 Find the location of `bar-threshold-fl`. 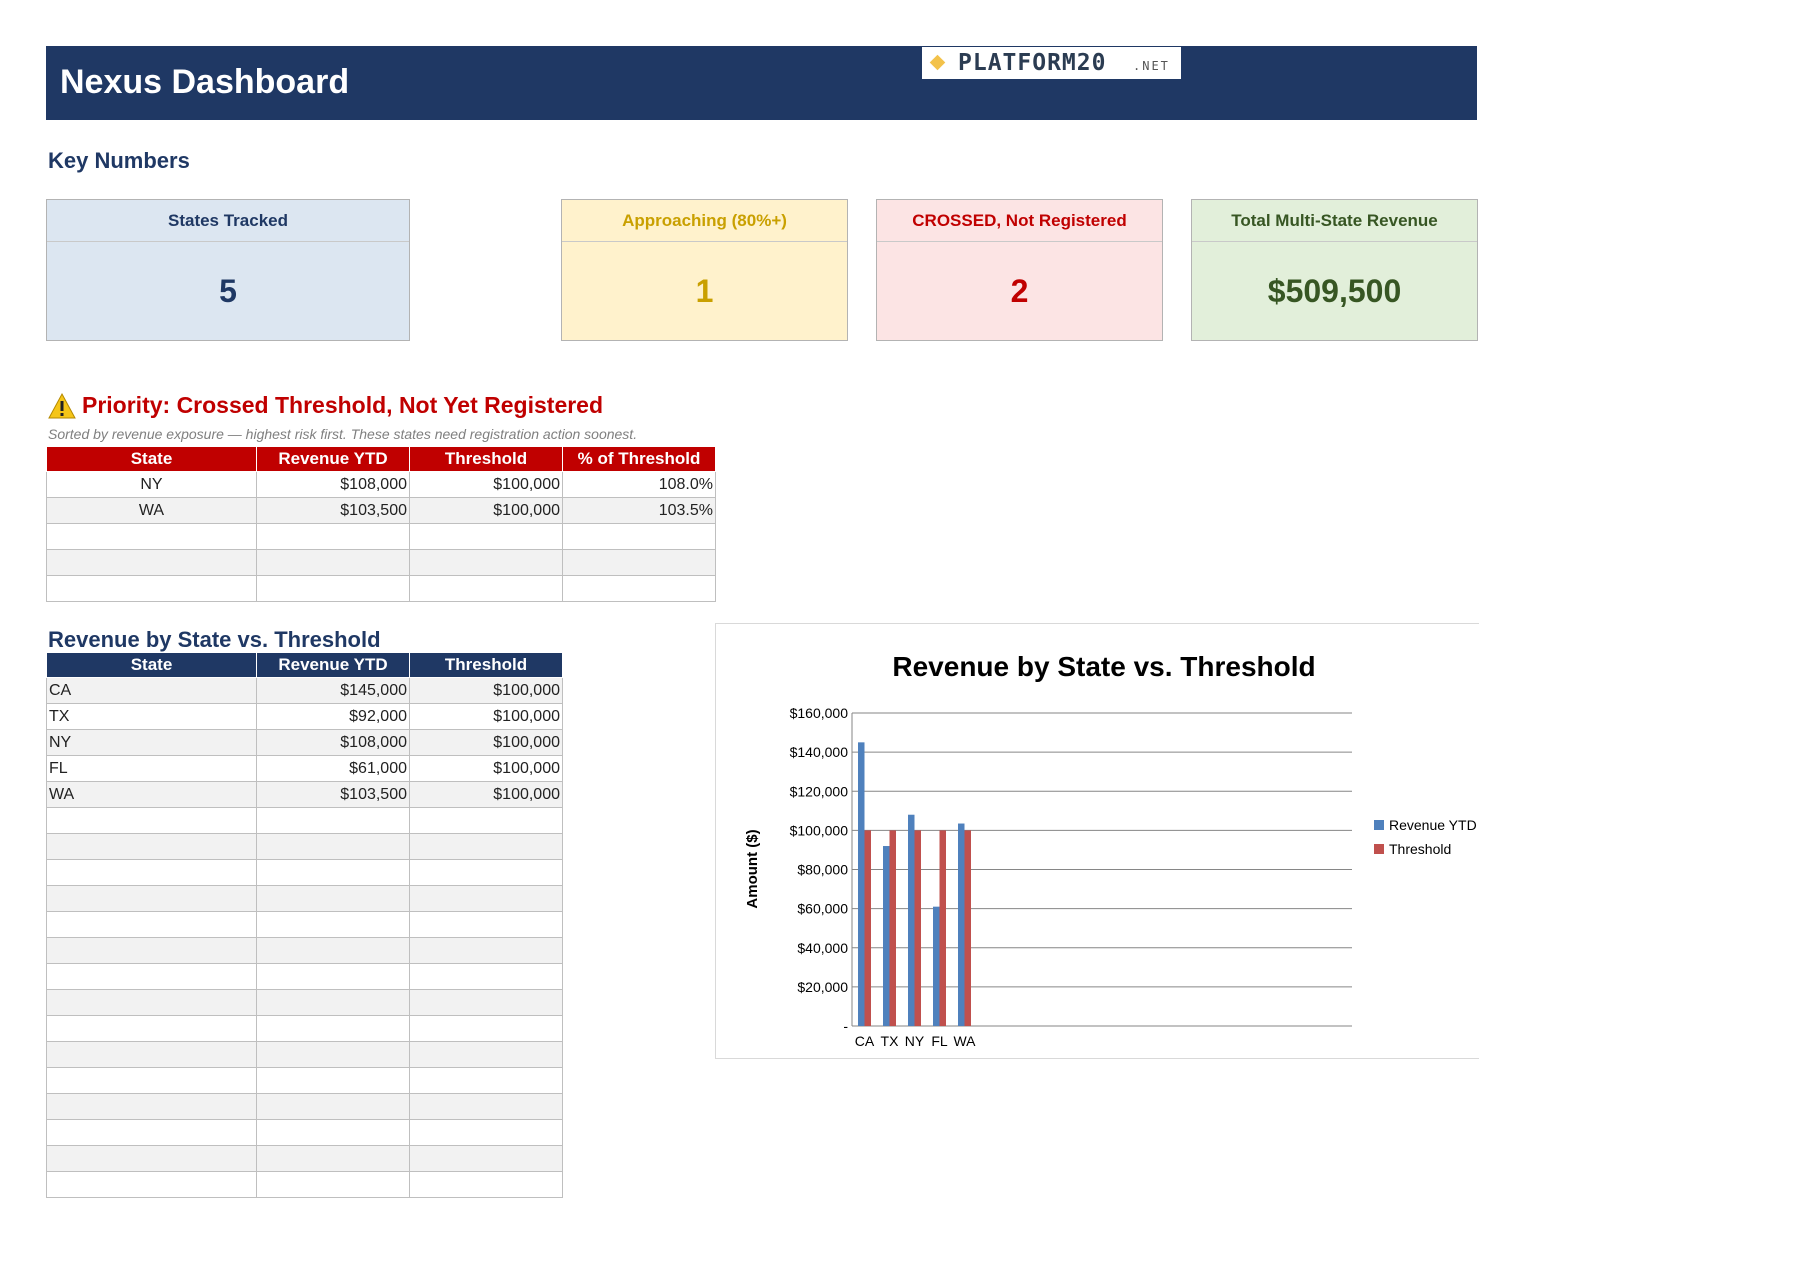

bar-threshold-fl is located at coordinates (942, 928).